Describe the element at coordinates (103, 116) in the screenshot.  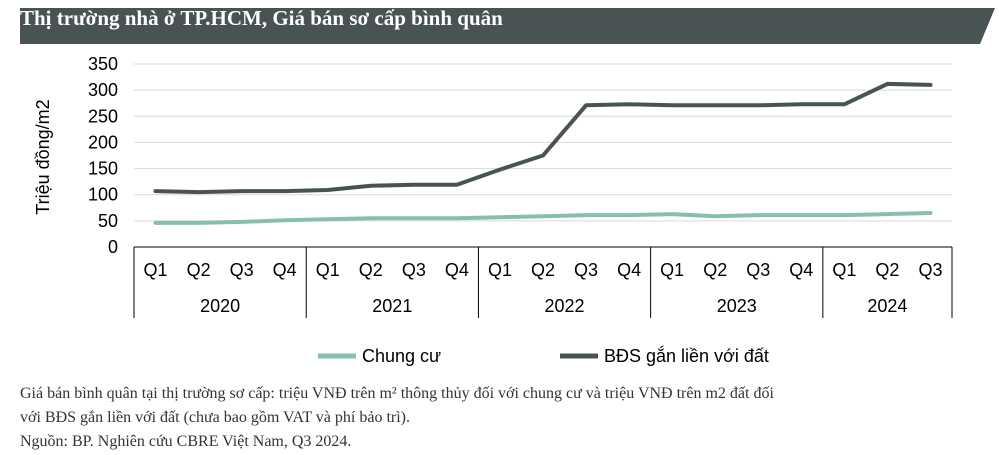
I see `y-tick-label: 250` at that location.